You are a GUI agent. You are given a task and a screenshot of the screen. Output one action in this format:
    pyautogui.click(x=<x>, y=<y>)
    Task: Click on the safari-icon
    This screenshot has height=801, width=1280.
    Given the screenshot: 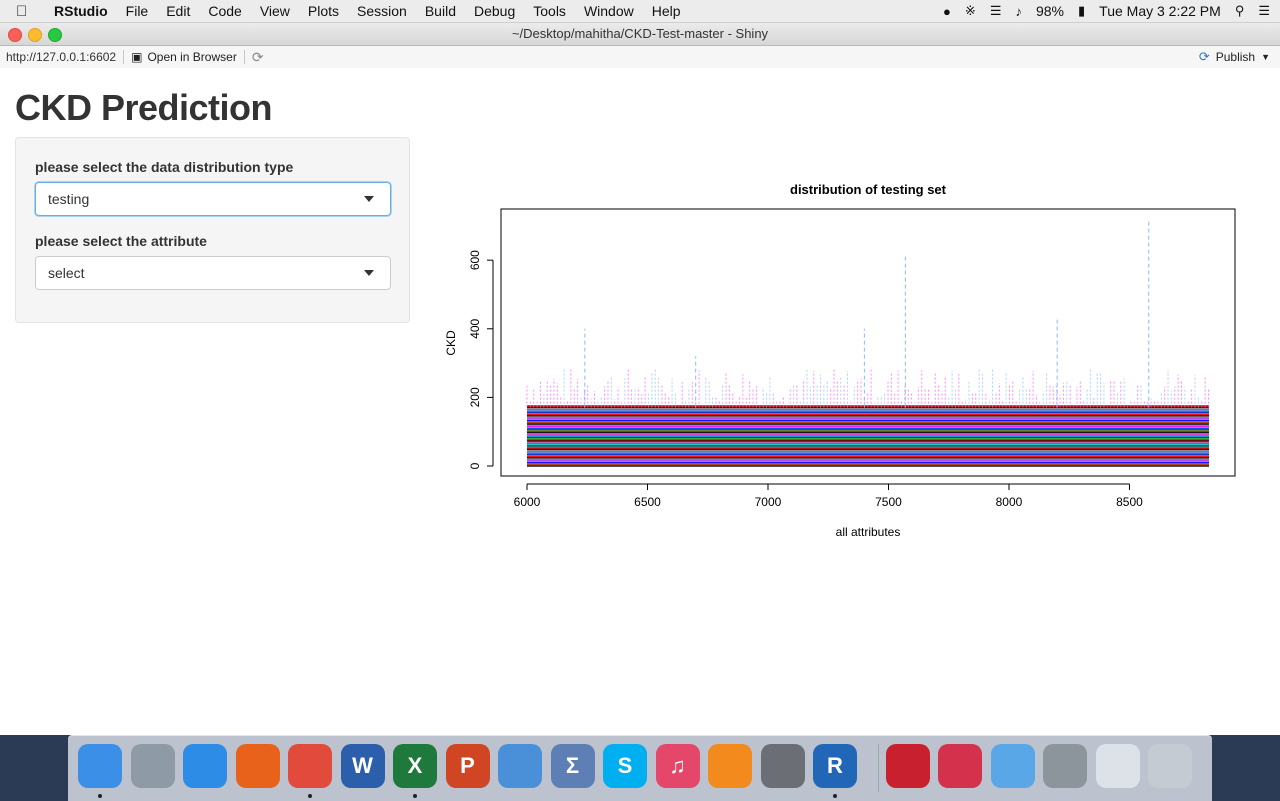 What is the action you would take?
    pyautogui.click(x=205, y=766)
    